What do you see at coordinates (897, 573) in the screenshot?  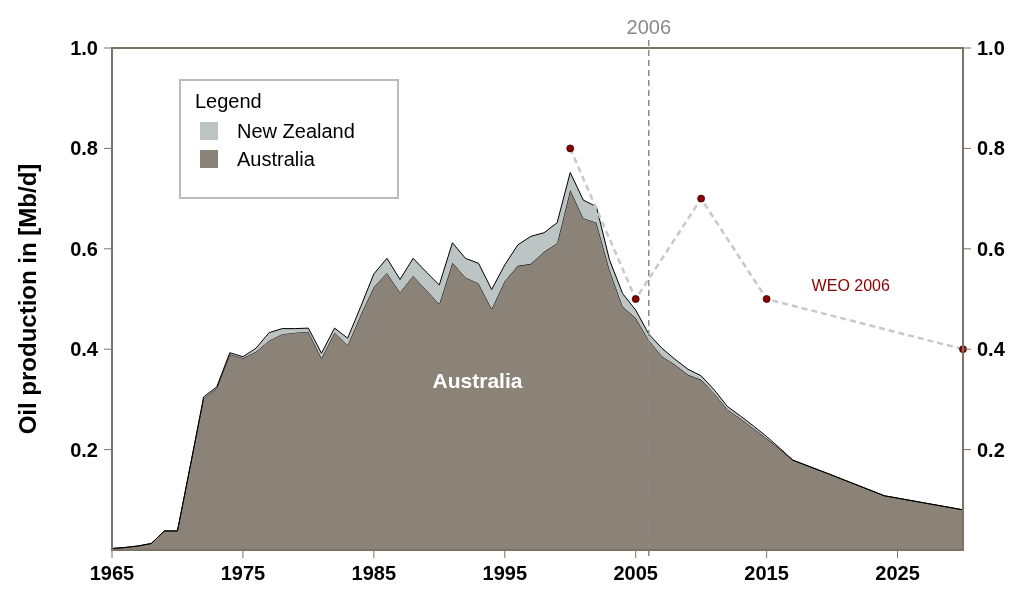 I see `x-tick-label: 2025` at bounding box center [897, 573].